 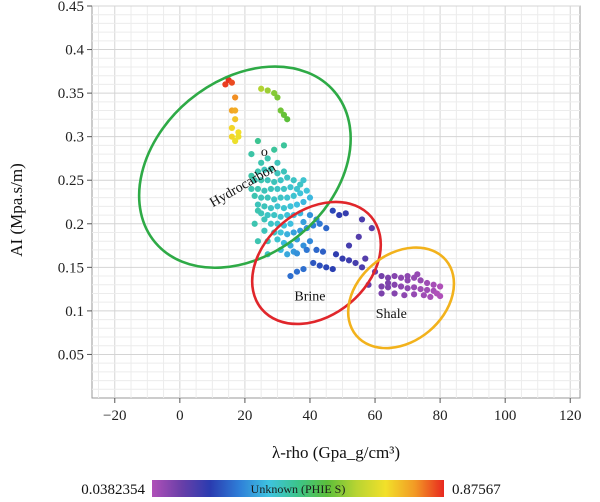 I want to click on y-tick-label: 0.35, so click(x=71, y=94).